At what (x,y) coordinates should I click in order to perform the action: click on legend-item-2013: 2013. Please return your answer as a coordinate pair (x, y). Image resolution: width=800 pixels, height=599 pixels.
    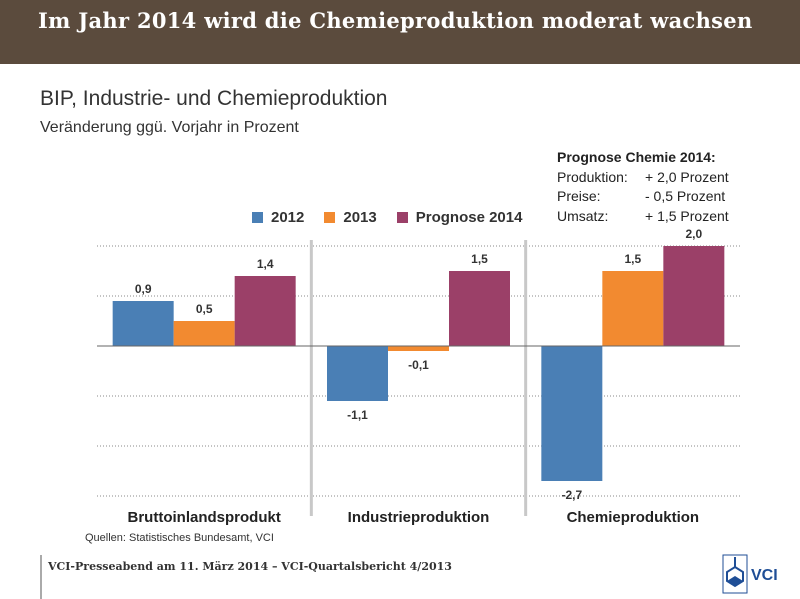
    Looking at the image, I should click on (350, 217).